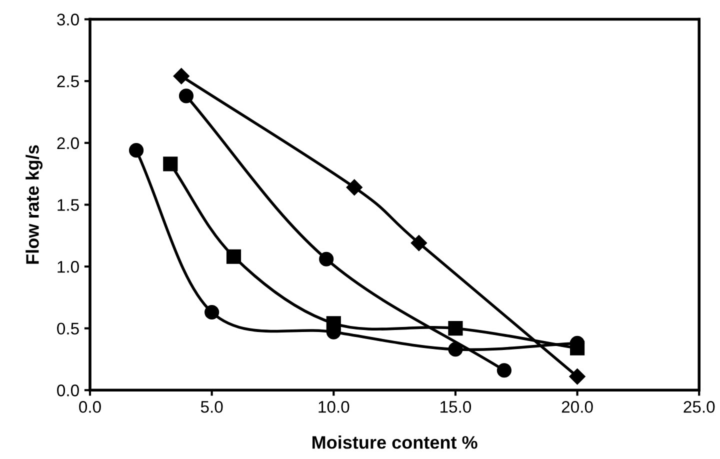 This screenshot has height=459, width=720. Describe the element at coordinates (90, 407) in the screenshot. I see `x-tick-label: 0.0` at that location.